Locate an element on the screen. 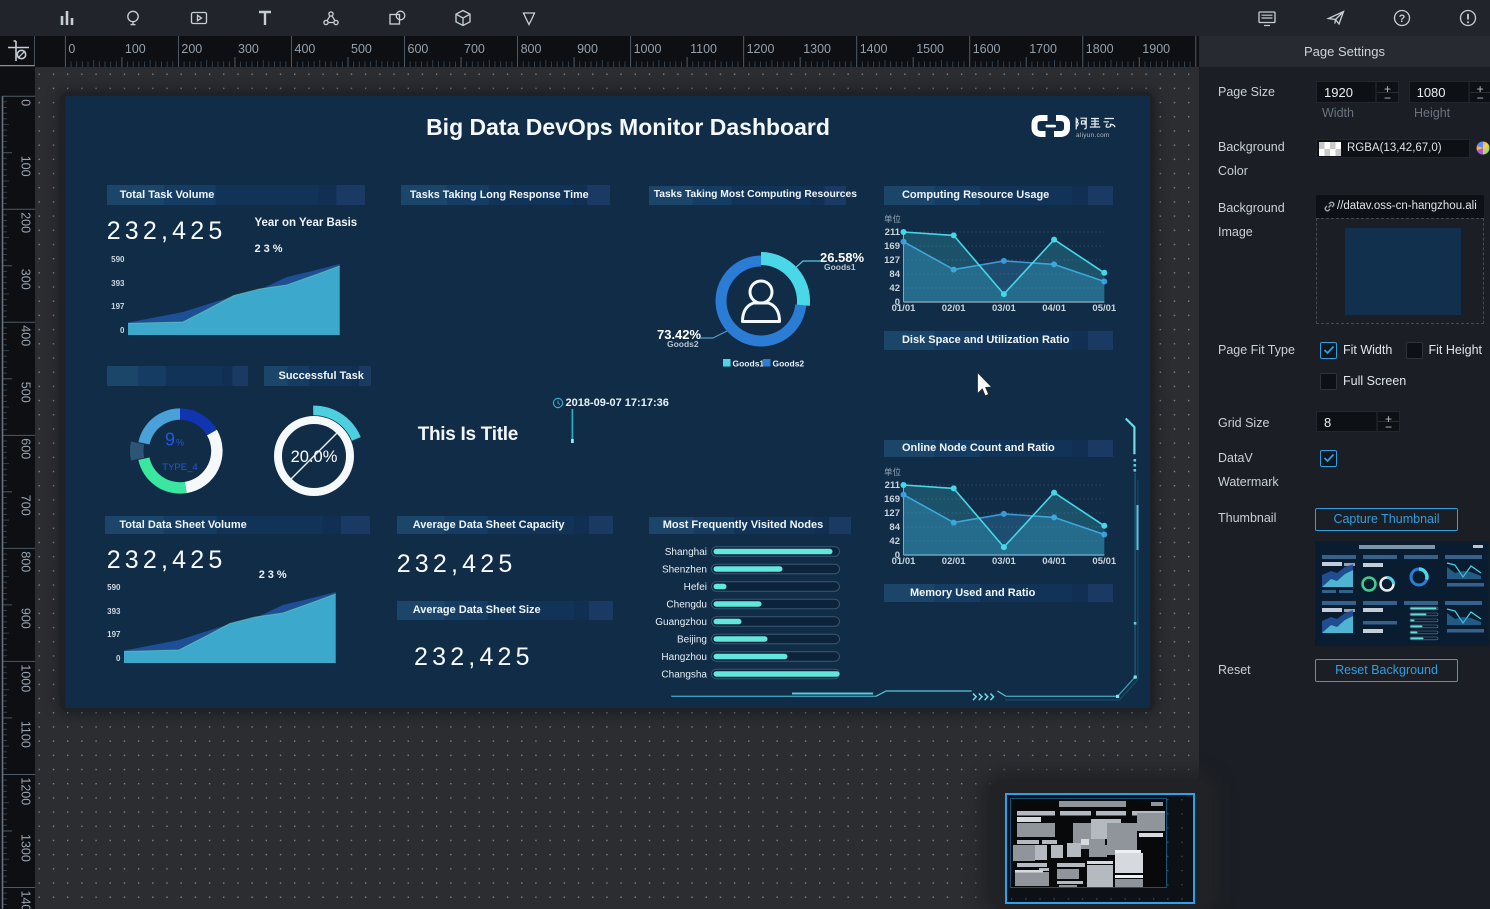 This screenshot has width=1490, height=909. svg-text: Goods1 is located at coordinates (748, 363).